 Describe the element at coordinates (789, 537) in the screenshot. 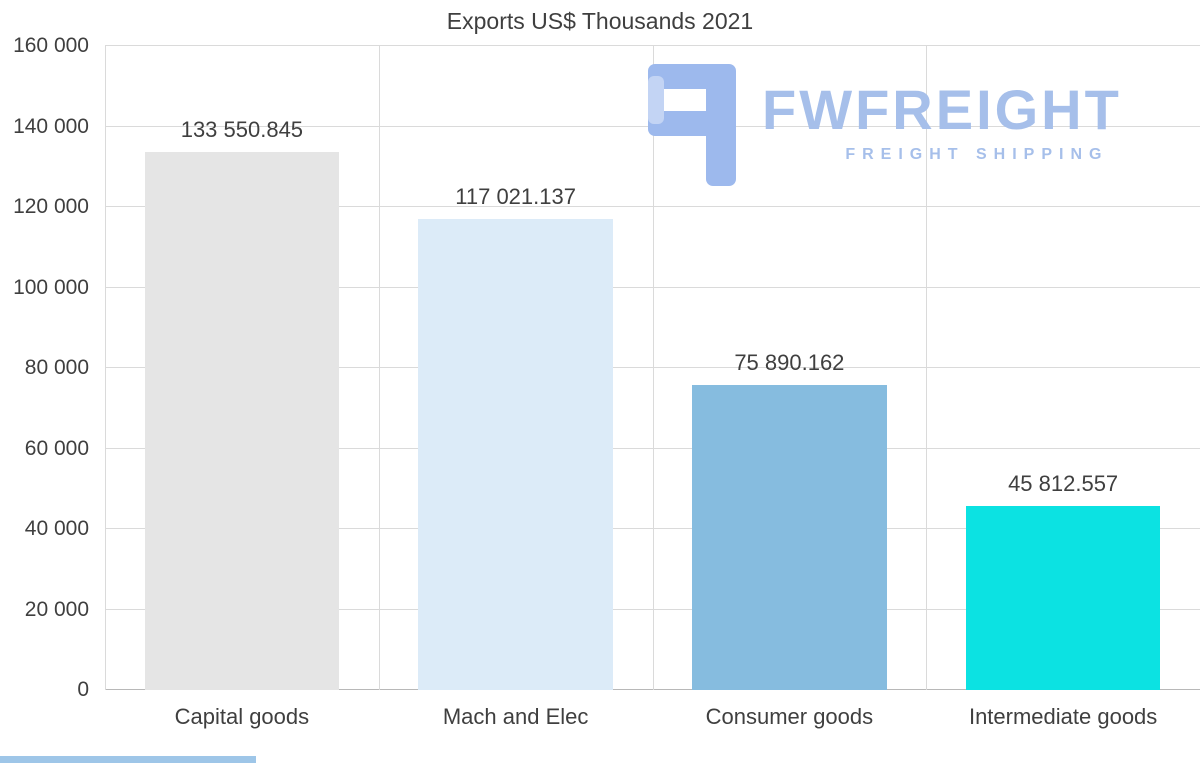

I see `bar-consumer-goods` at that location.